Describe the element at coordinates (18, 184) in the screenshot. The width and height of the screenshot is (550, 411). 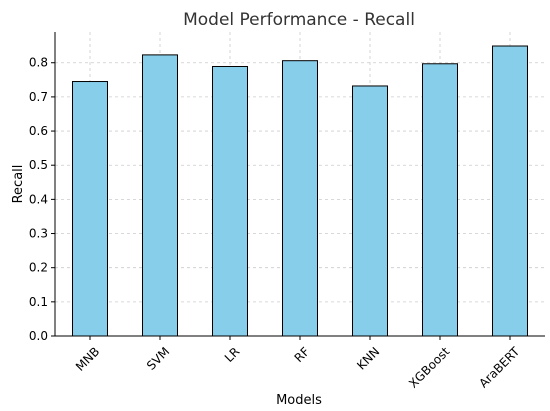
I see `y-axis-label: Recall` at that location.